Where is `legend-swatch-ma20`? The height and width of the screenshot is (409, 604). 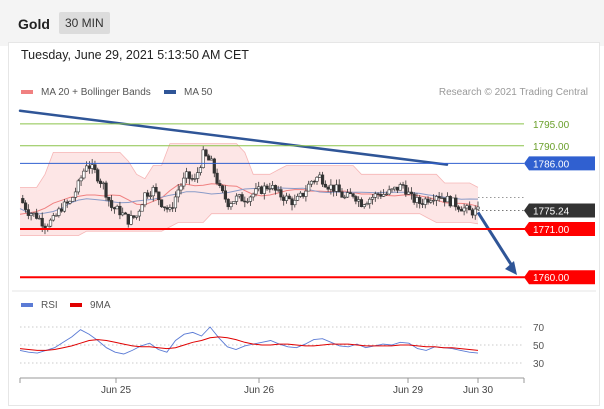
legend-swatch-ma20 is located at coordinates (27, 92).